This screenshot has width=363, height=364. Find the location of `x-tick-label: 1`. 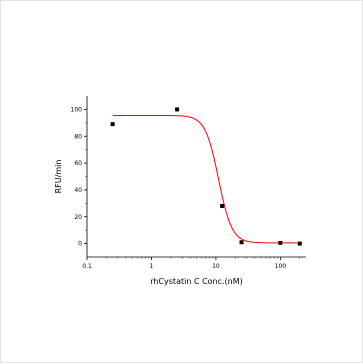

x-tick-label: 1 is located at coordinates (152, 266).